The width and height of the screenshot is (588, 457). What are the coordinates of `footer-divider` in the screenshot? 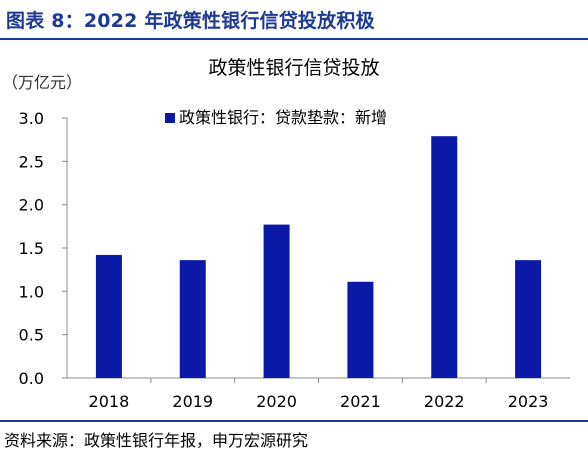 It's located at (294, 421).